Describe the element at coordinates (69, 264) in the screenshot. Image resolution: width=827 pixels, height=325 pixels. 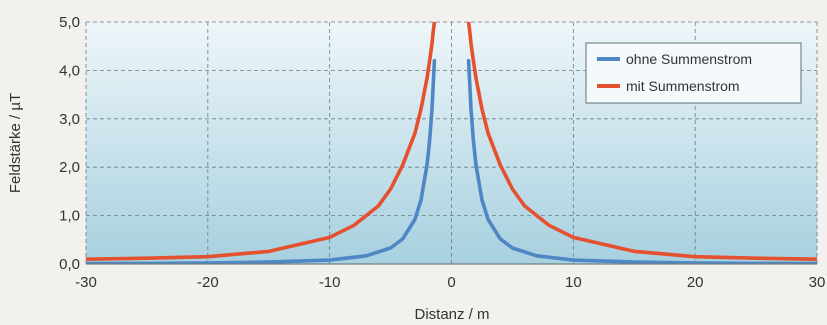
I see `y-tick-label: 0,0` at that location.